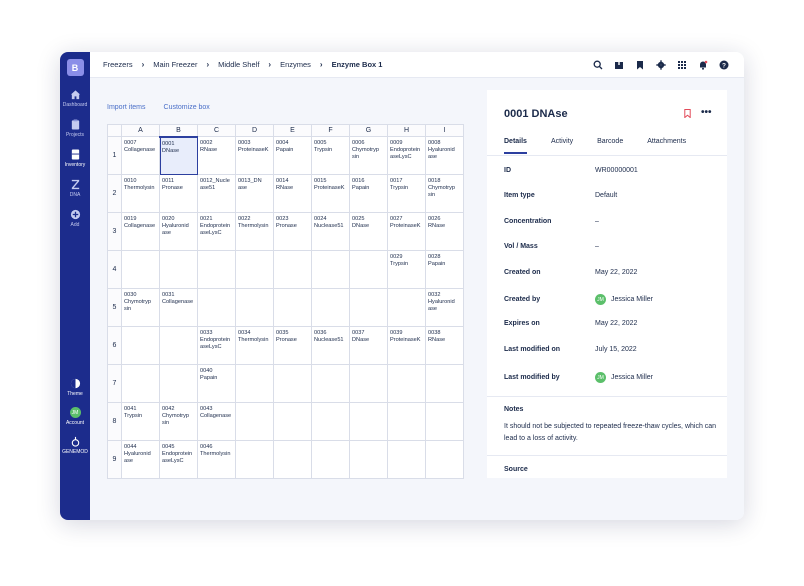 This screenshot has height=586, width=804. I want to click on box-cell: 0023 Pronase, so click(292, 231).